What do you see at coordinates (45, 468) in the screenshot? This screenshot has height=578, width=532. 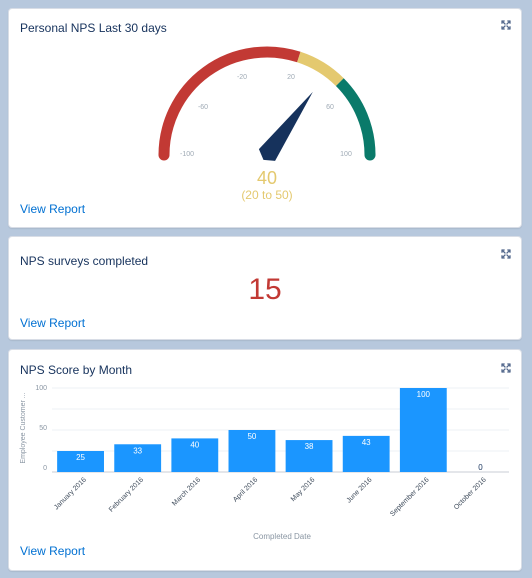 I see `y-tick-label: 0` at bounding box center [45, 468].